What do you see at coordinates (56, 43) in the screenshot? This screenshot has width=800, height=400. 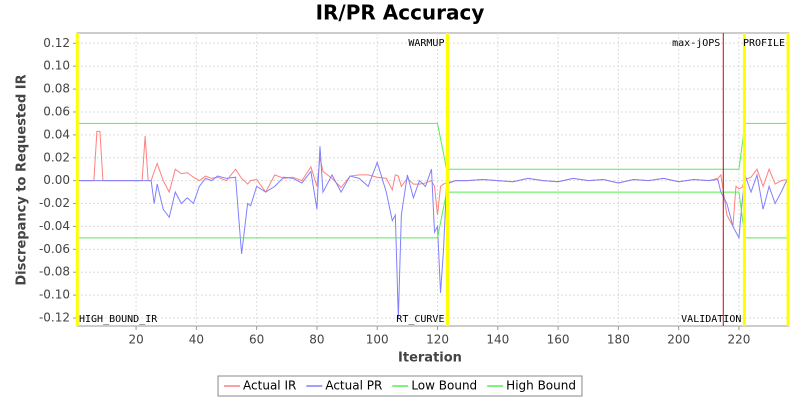 I see `y-tick-label: 0.12` at bounding box center [56, 43].